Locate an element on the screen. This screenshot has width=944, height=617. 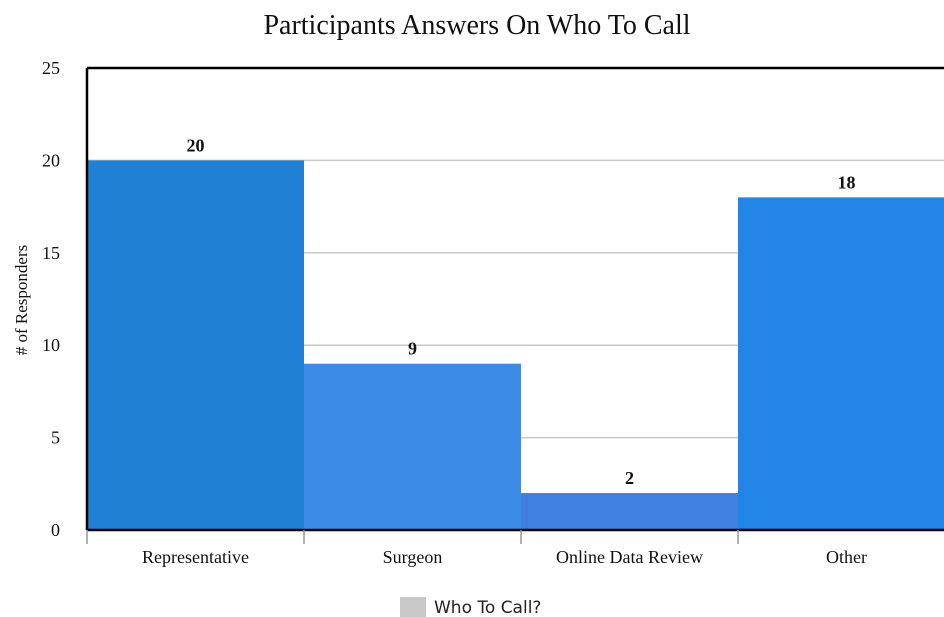
legend-swatch is located at coordinates (413, 607).